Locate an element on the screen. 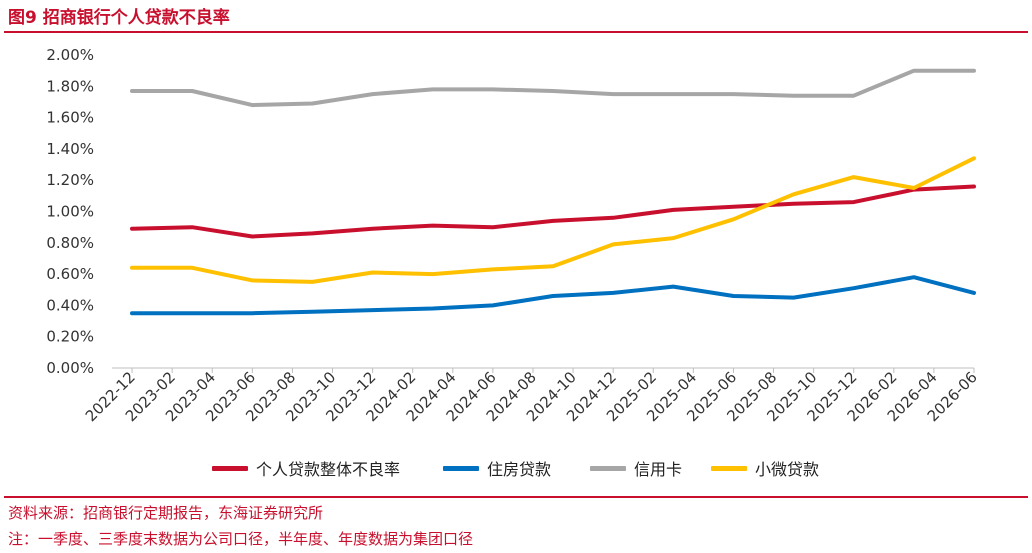  legend-item-series-1: 个人贷款整体不良率 is located at coordinates (306, 468).